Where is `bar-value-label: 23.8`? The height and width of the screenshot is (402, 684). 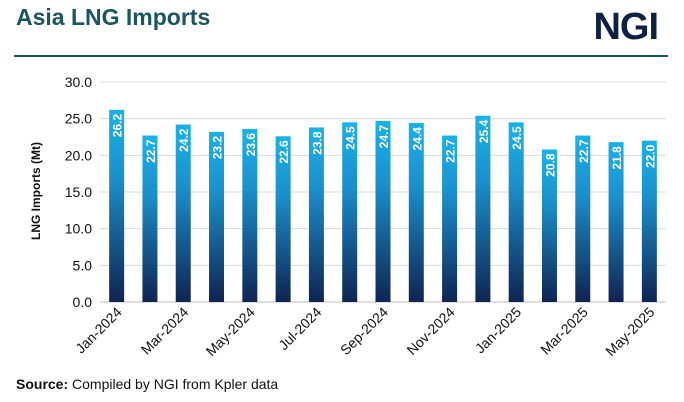
bar-value-label: 23.8 is located at coordinates (317, 143).